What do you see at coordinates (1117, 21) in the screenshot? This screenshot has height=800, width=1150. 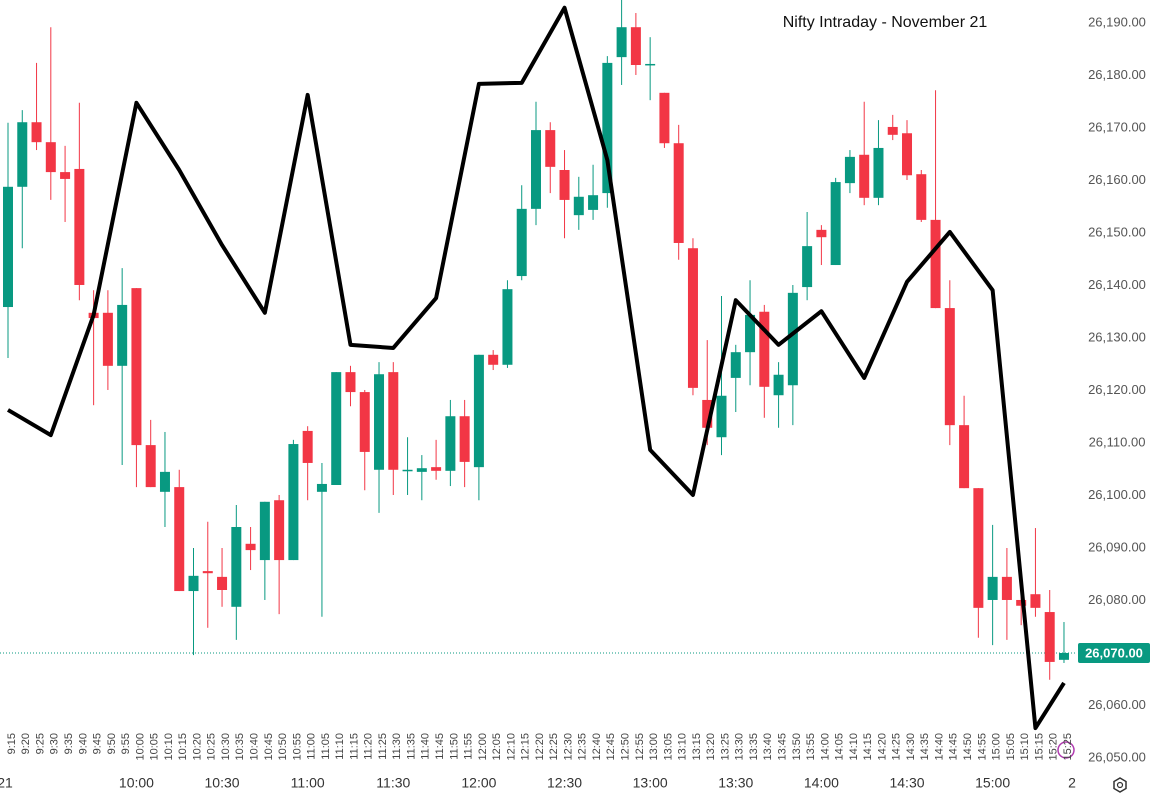 I see `y-tick-label: 26,190.00` at bounding box center [1117, 21].